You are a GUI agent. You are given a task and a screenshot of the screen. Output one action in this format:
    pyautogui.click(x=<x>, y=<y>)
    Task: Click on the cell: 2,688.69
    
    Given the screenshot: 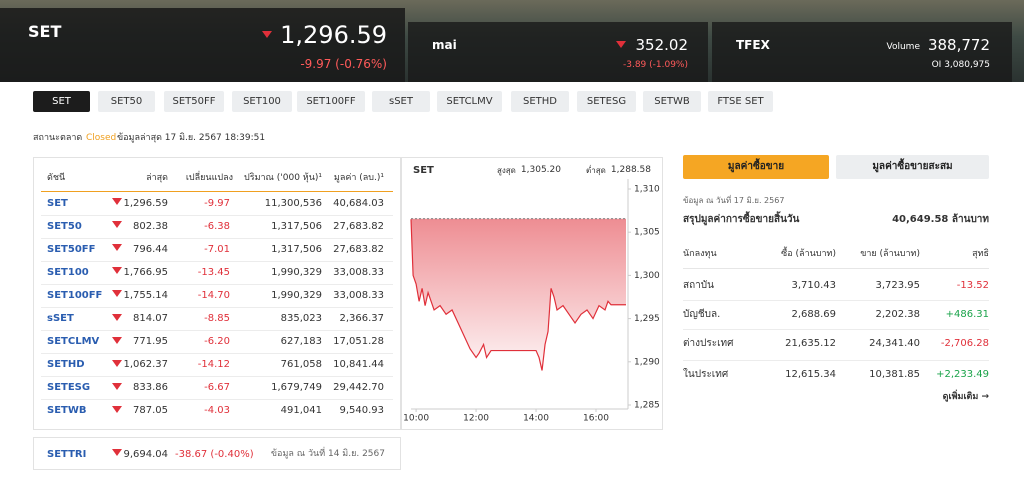 What is the action you would take?
    pyautogui.click(x=813, y=314)
    